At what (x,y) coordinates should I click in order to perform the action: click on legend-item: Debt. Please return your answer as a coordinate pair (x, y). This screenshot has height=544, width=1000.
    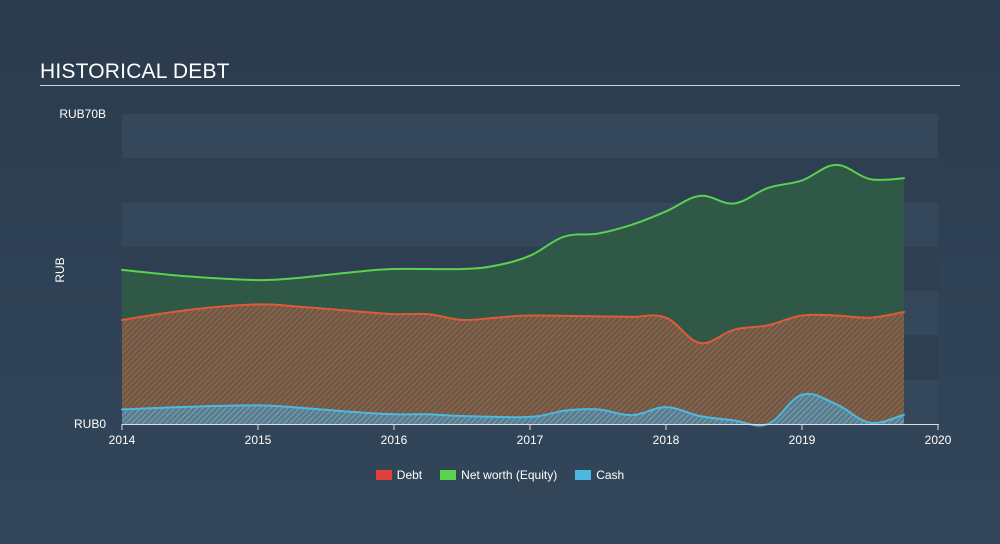
    Looking at the image, I should click on (399, 475).